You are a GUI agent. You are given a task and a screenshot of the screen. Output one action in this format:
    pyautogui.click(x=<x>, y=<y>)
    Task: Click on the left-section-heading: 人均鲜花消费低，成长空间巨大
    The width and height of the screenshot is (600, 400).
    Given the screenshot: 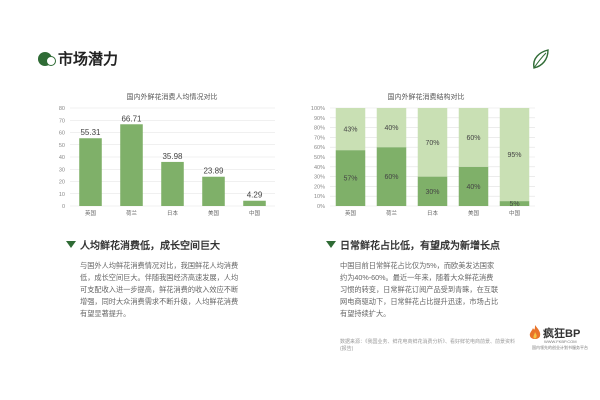 What is the action you would take?
    pyautogui.click(x=150, y=246)
    